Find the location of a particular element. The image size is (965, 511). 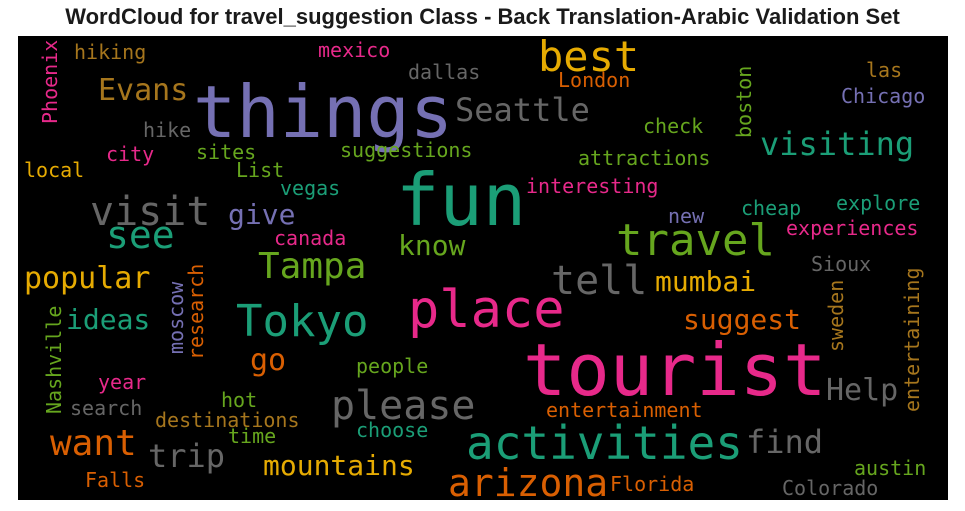

word-destinations: destinations is located at coordinates (227, 420).